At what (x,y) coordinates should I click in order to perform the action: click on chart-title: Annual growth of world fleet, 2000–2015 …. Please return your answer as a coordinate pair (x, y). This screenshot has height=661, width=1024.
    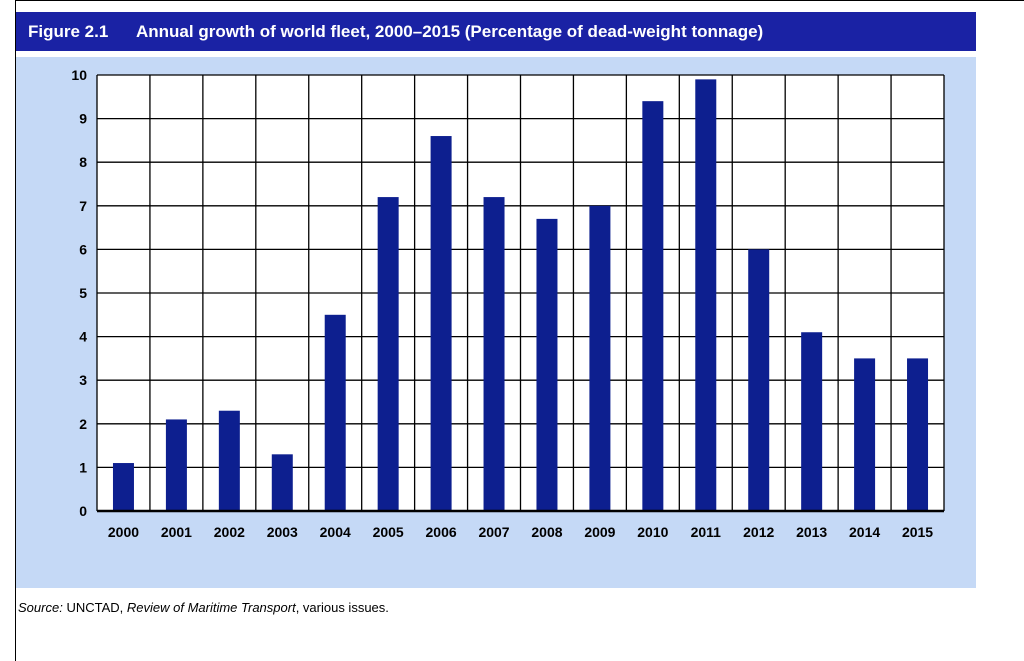
    Looking at the image, I should click on (450, 31).